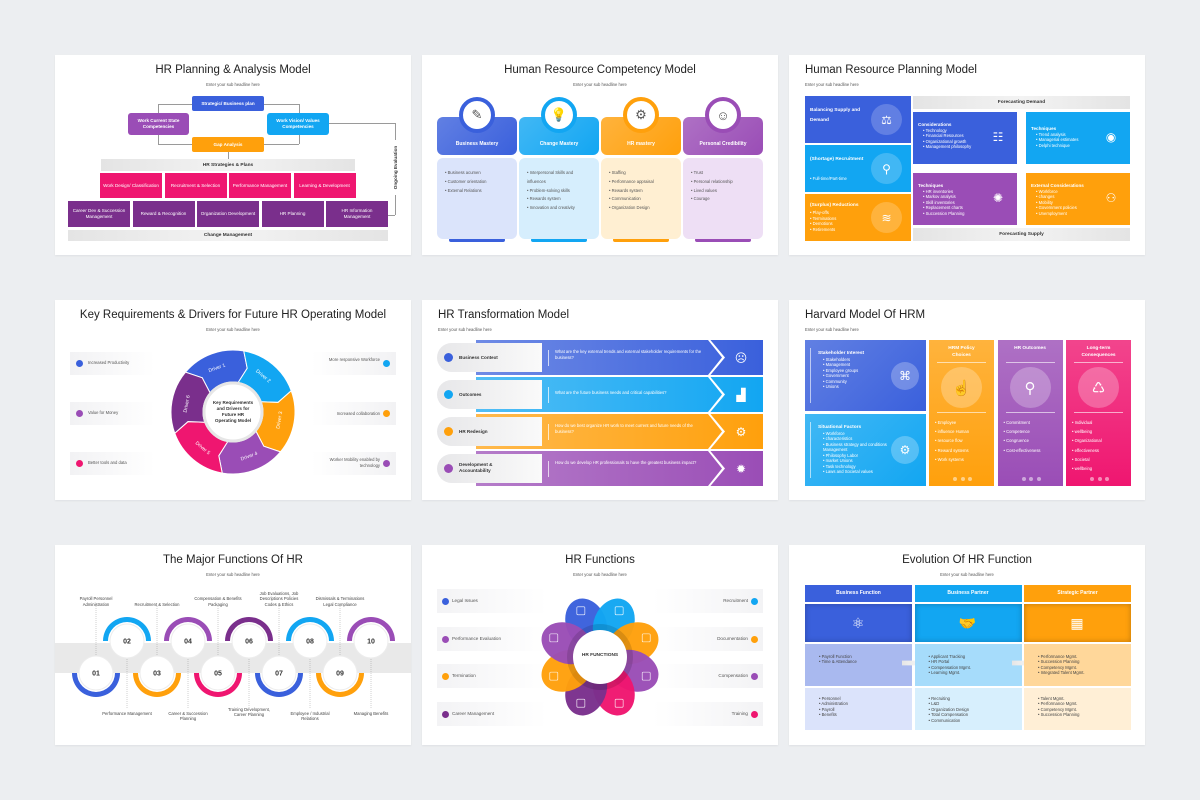  What do you see at coordinates (470, 394) in the screenshot?
I see `stage-label: Outcomes` at bounding box center [470, 394].